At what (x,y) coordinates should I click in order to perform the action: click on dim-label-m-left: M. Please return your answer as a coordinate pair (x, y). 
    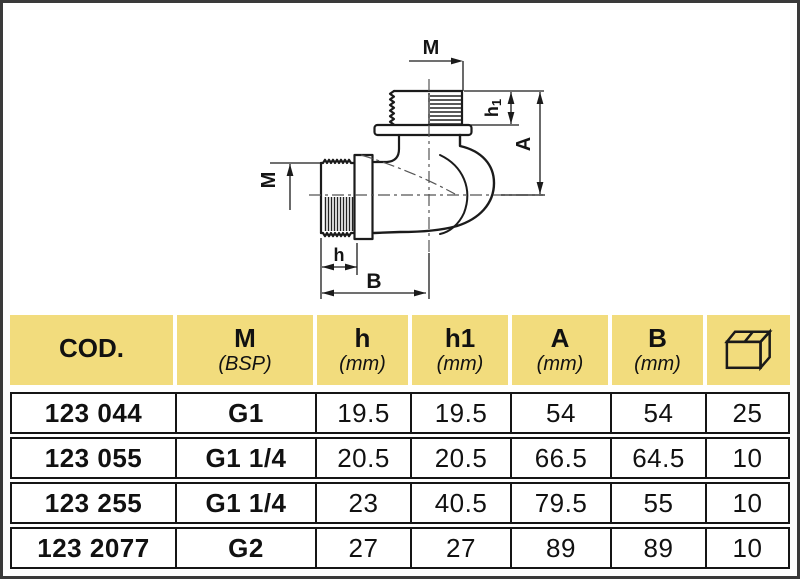
    Looking at the image, I should click on (269, 180).